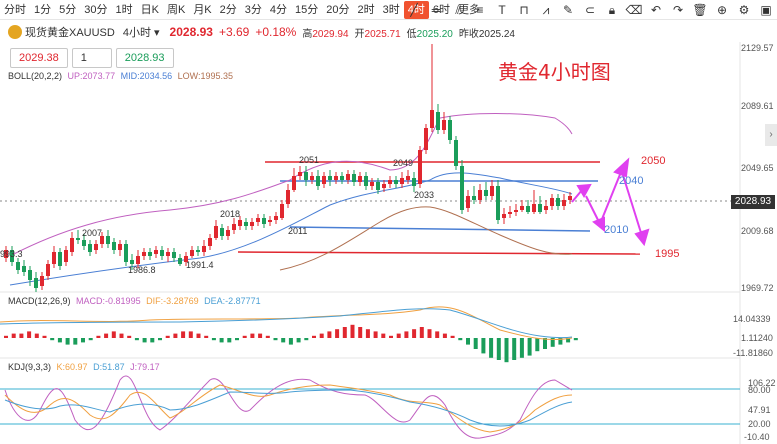 The height and width of the screenshot is (444, 777). Describe the element at coordinates (502, 10) in the screenshot. I see `text-icon: T` at that location.